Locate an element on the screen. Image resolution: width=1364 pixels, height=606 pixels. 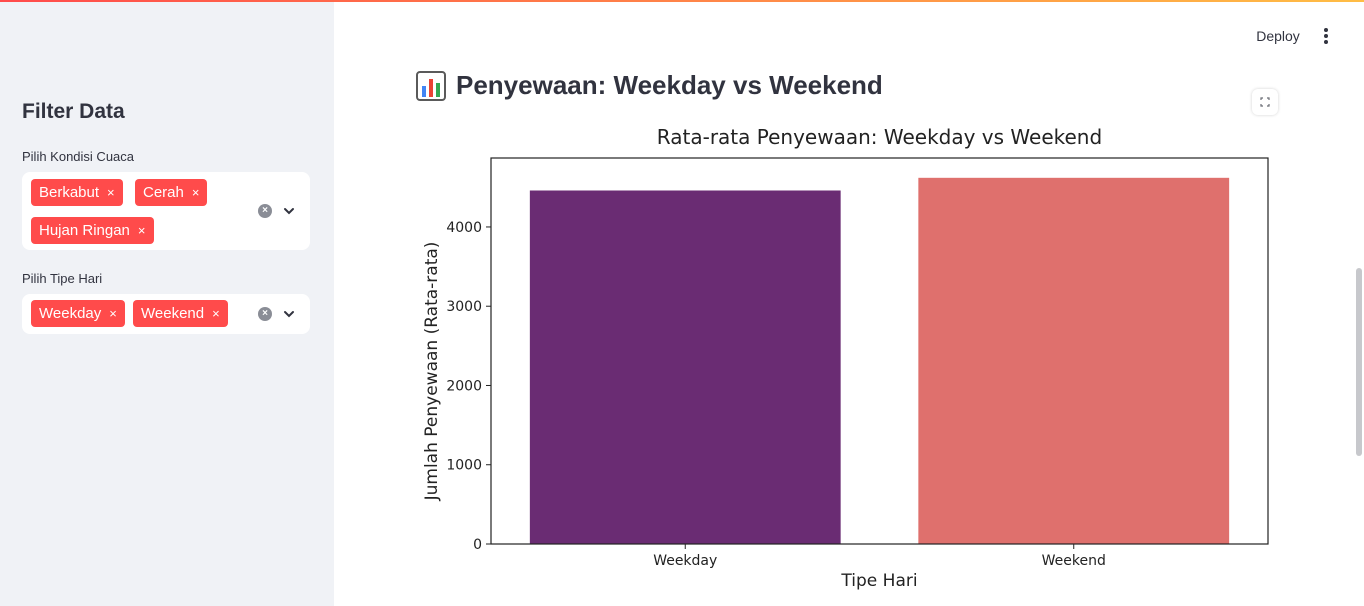
bar-chart-emoji-icon is located at coordinates (431, 85).